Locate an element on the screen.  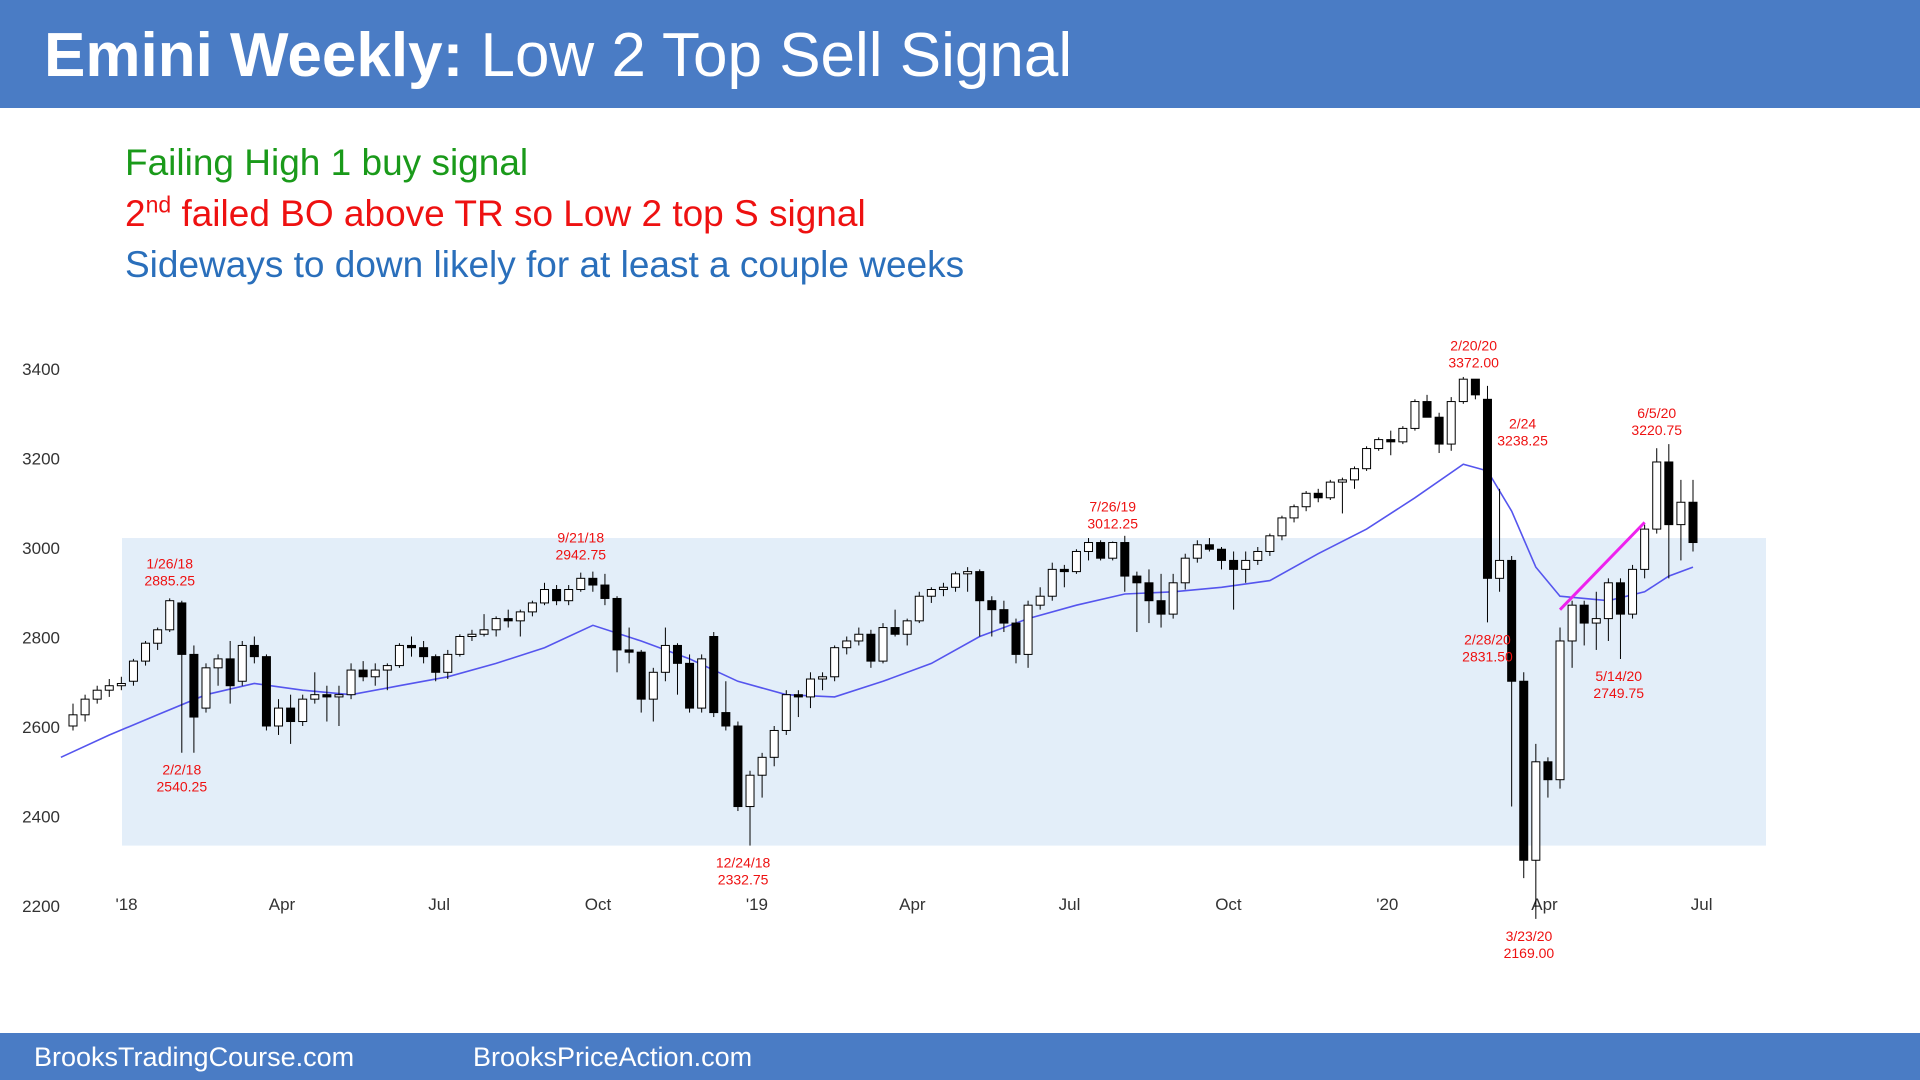
annotation-price: 2540.25 is located at coordinates (182, 787).